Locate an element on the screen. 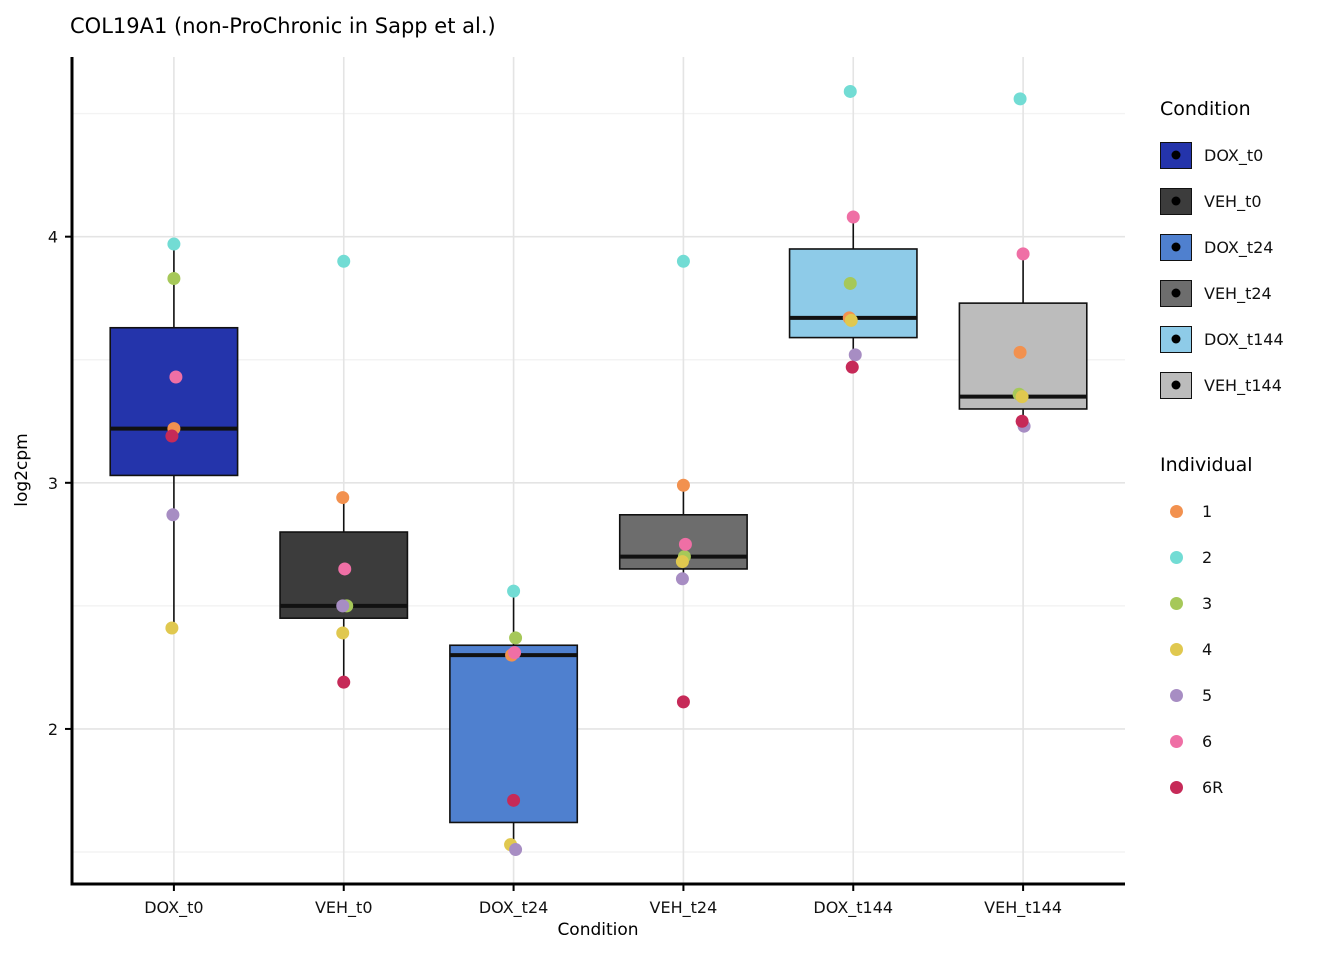 This screenshot has height=960, width=1344. legend-condition-title: Condition is located at coordinates (1205, 109).